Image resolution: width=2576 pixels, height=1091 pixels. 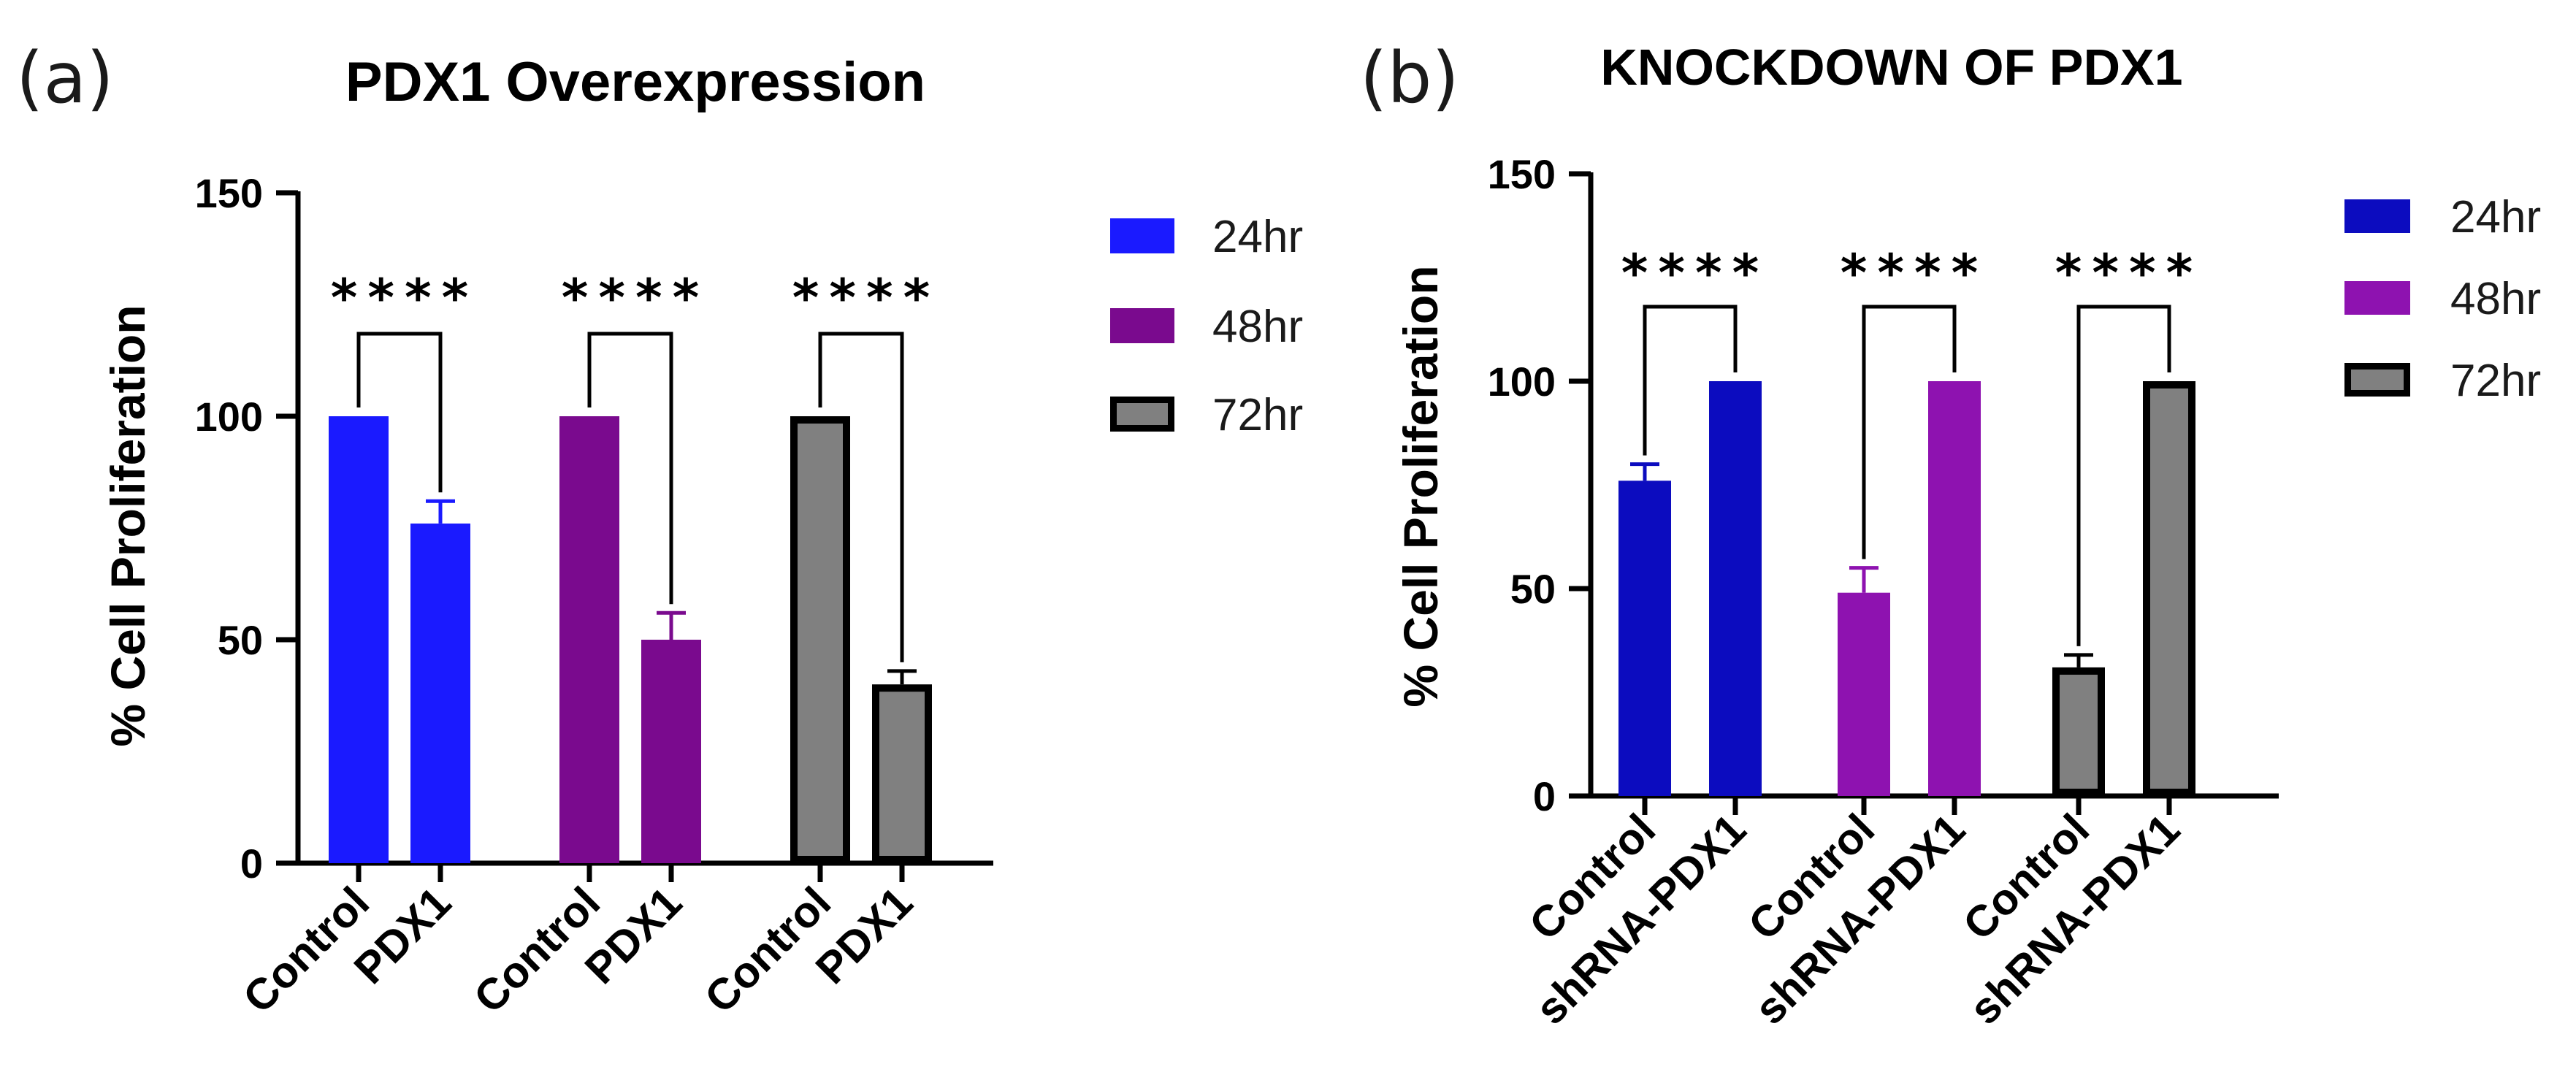 What do you see at coordinates (635, 82) in the screenshot?
I see `chart-title: PDX1 Overexpression` at bounding box center [635, 82].